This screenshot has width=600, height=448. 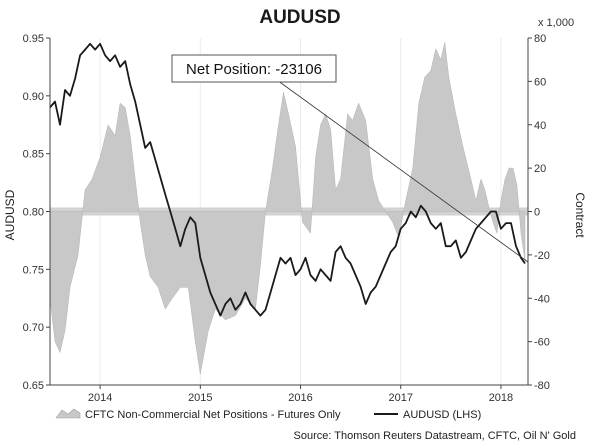 What do you see at coordinates (100, 398) in the screenshot?
I see `x-tick-label: 2014` at bounding box center [100, 398].